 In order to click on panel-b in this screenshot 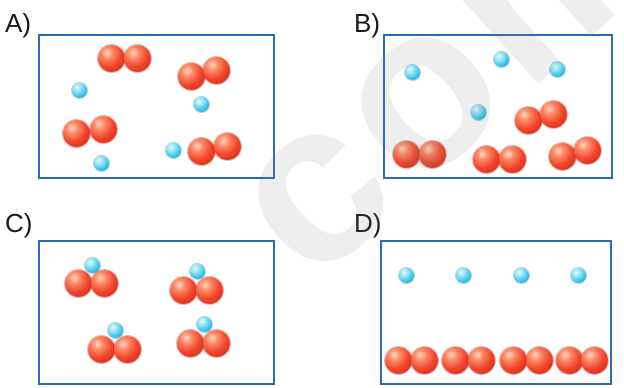, I will do `click(498, 106)`.